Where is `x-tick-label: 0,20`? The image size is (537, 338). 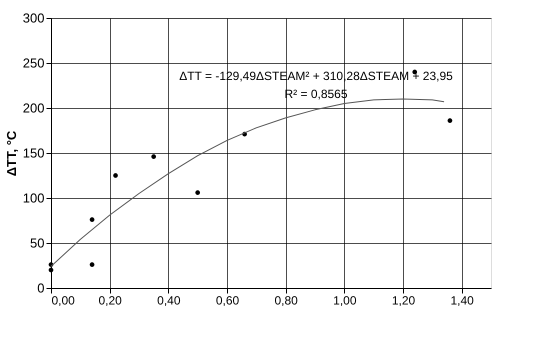 x-tick-label: 0,20 is located at coordinates (110, 301).